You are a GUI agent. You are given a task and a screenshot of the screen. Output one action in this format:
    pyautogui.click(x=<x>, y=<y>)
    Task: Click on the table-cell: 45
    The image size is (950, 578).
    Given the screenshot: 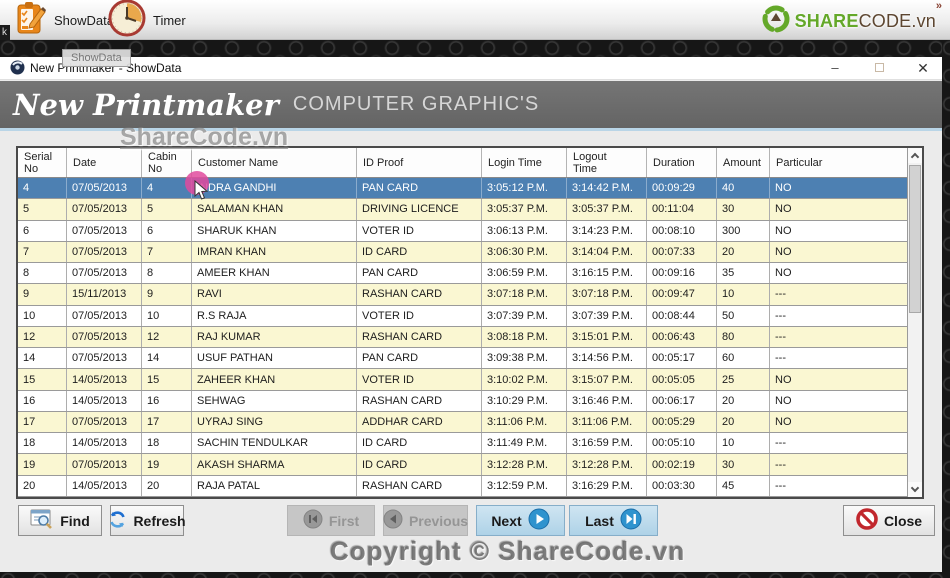 What is the action you would take?
    pyautogui.click(x=743, y=485)
    